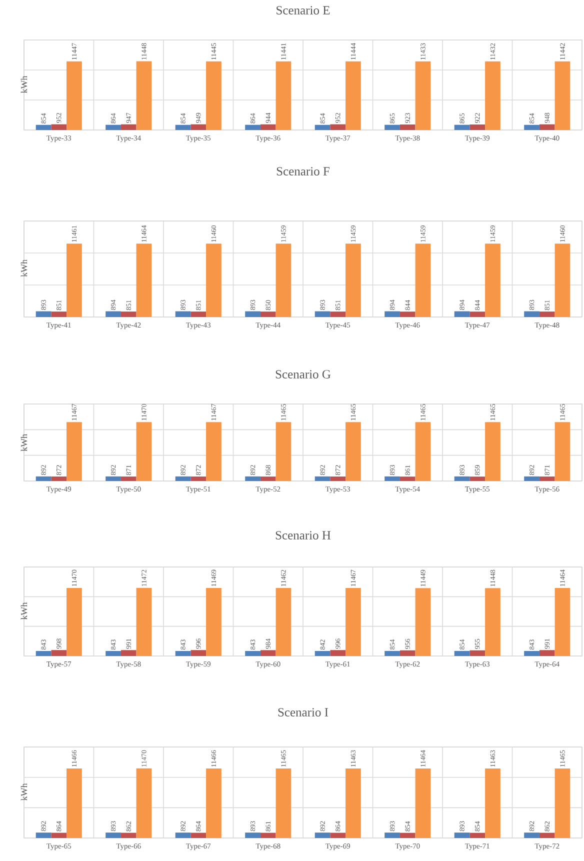 Image resolution: width=584 pixels, height=861 pixels. What do you see at coordinates (303, 712) in the screenshot?
I see `chart-title: Scenario I` at bounding box center [303, 712].